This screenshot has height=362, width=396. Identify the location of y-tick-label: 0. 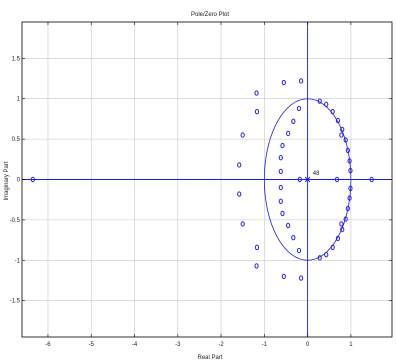
(19, 181).